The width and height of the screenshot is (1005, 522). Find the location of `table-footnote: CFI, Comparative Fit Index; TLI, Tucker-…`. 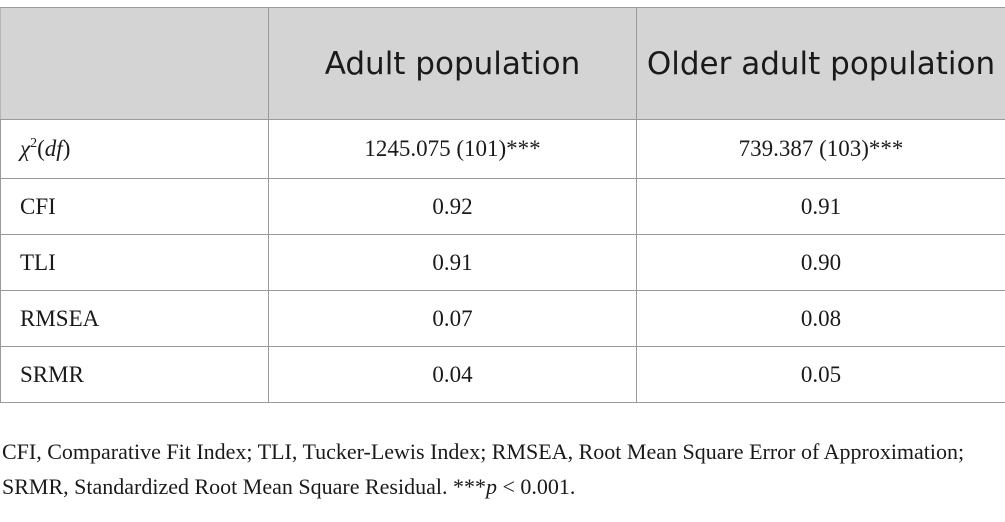

table-footnote: CFI, Comparative Fit Index; TLI, Tucker-… is located at coordinates (502, 469).